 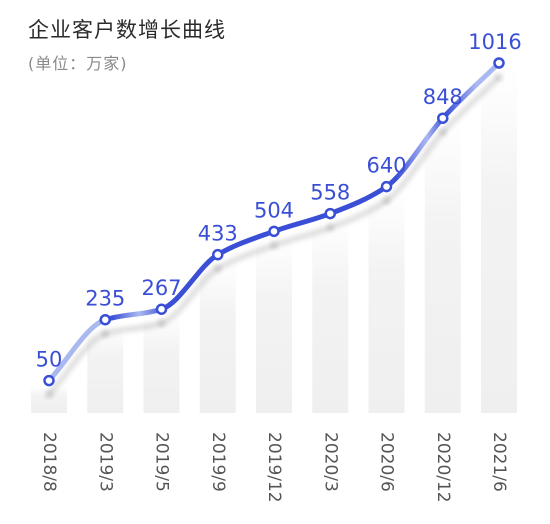 I want to click on data-label-4: 504, so click(x=274, y=210).